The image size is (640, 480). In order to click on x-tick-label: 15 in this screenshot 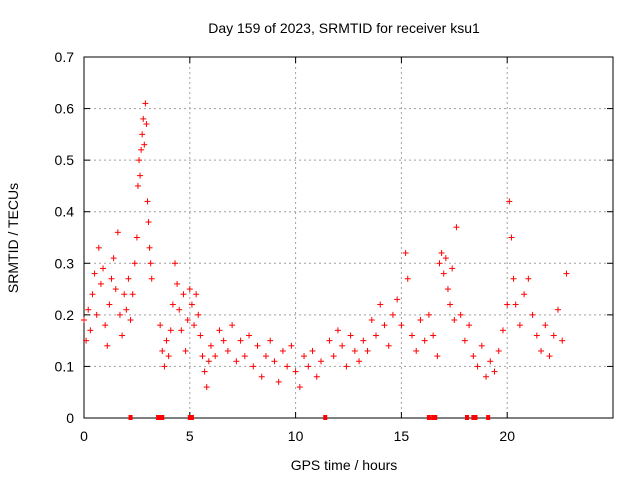, I will do `click(402, 436)`.